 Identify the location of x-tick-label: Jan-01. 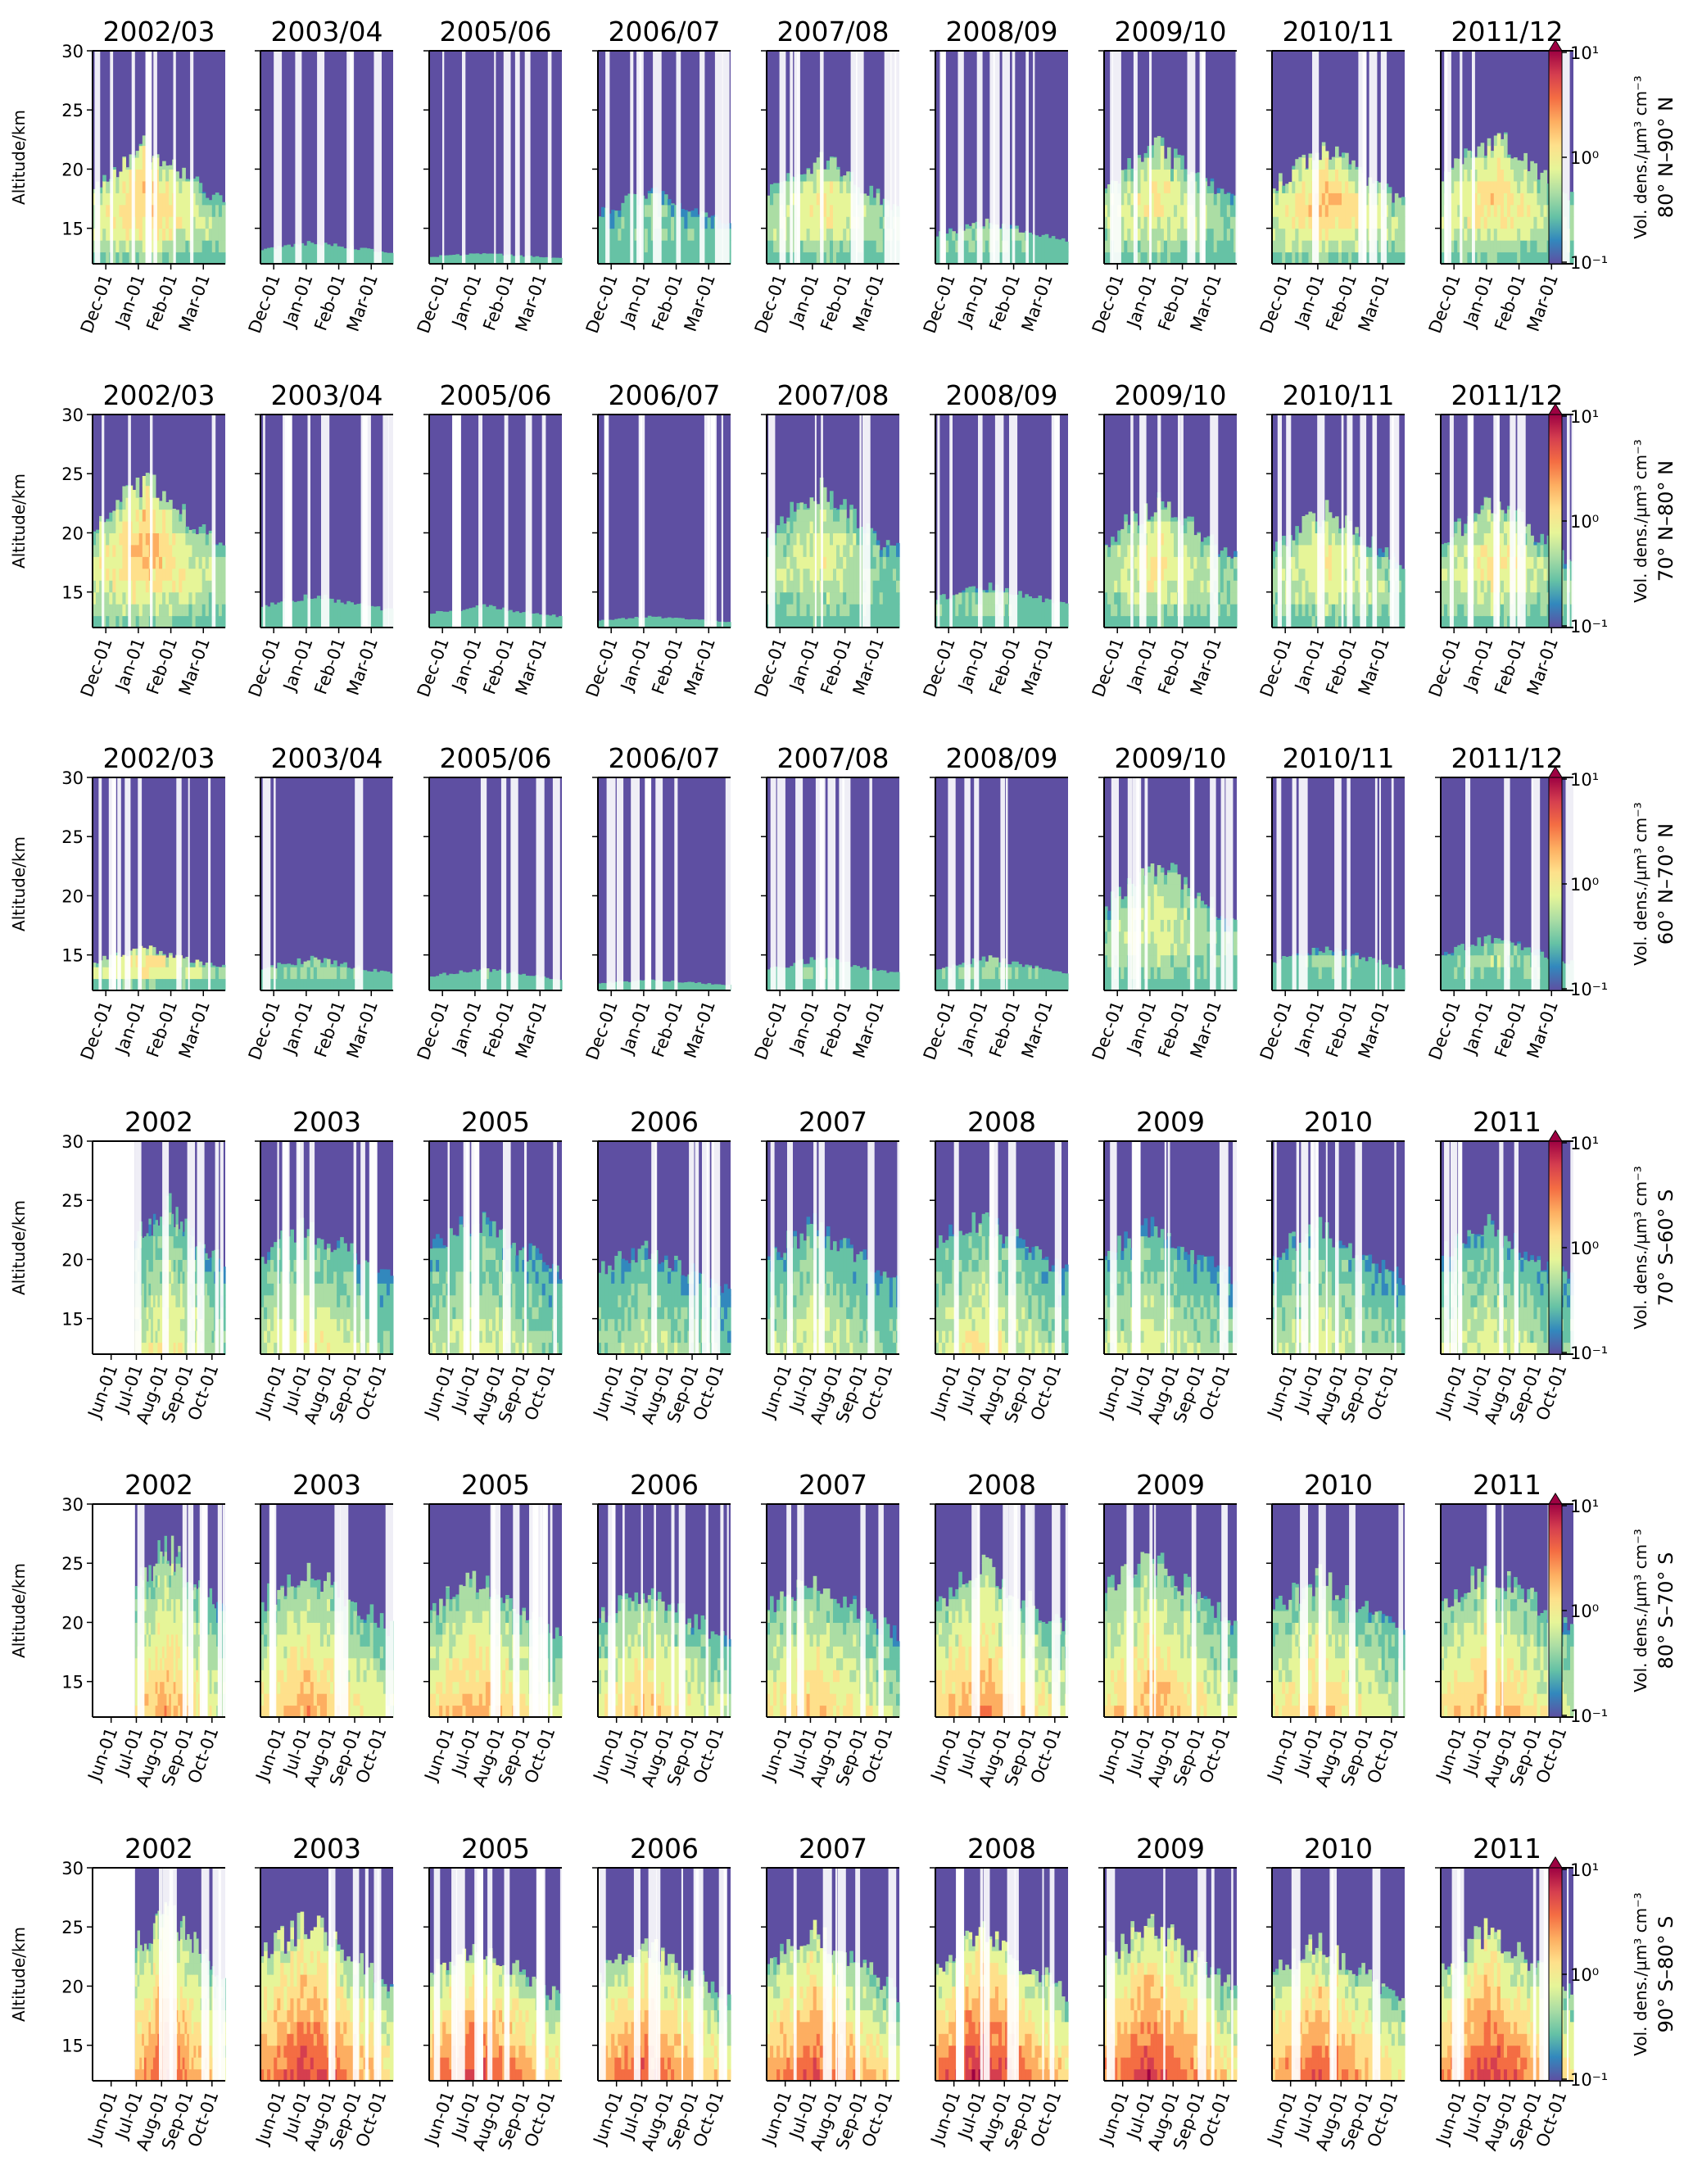
(130, 1029).